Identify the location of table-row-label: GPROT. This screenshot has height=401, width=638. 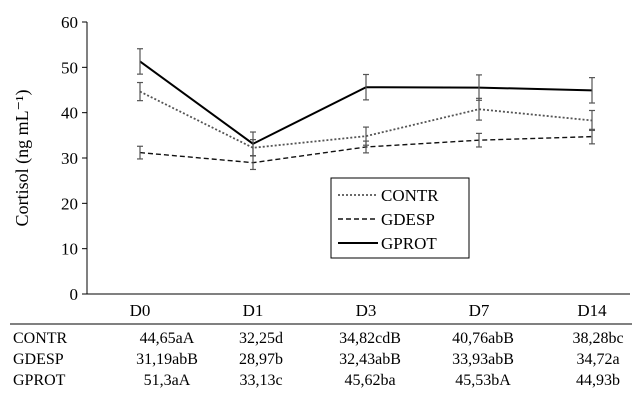
(39, 380).